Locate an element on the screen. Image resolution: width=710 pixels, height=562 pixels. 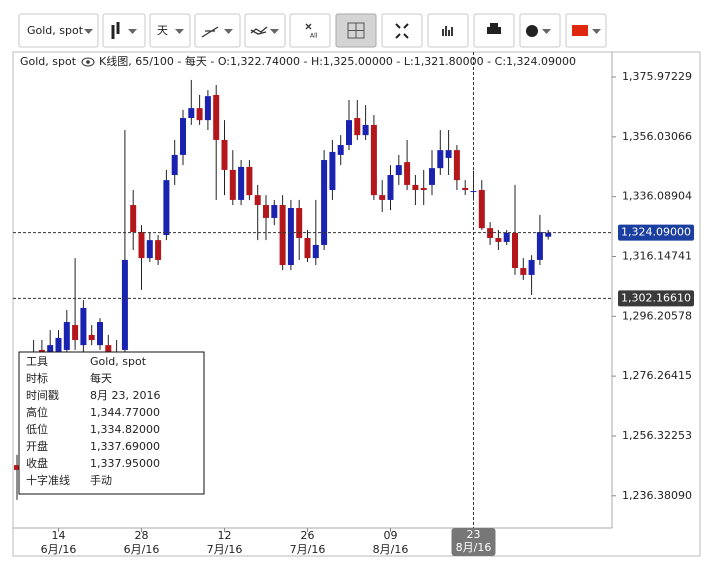
chart-type-button is located at coordinates (124, 30).